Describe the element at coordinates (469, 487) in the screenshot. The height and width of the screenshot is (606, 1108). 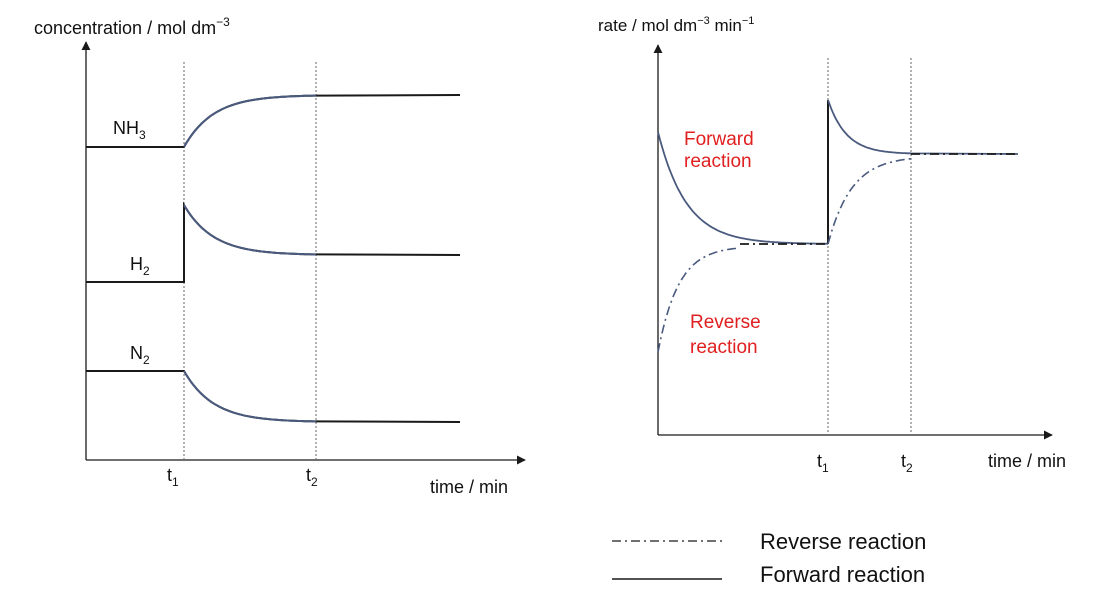
I see `left-x-axis-label: time / min` at that location.